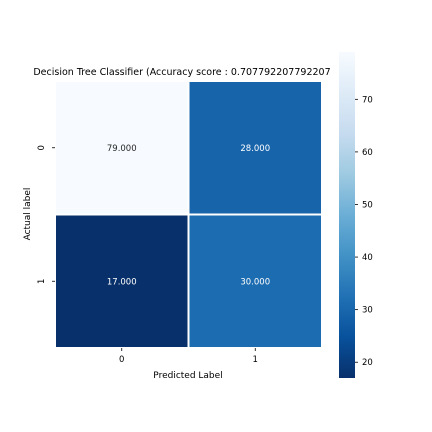  I want to click on colorbar-tick-label-3: 50, so click(367, 205).